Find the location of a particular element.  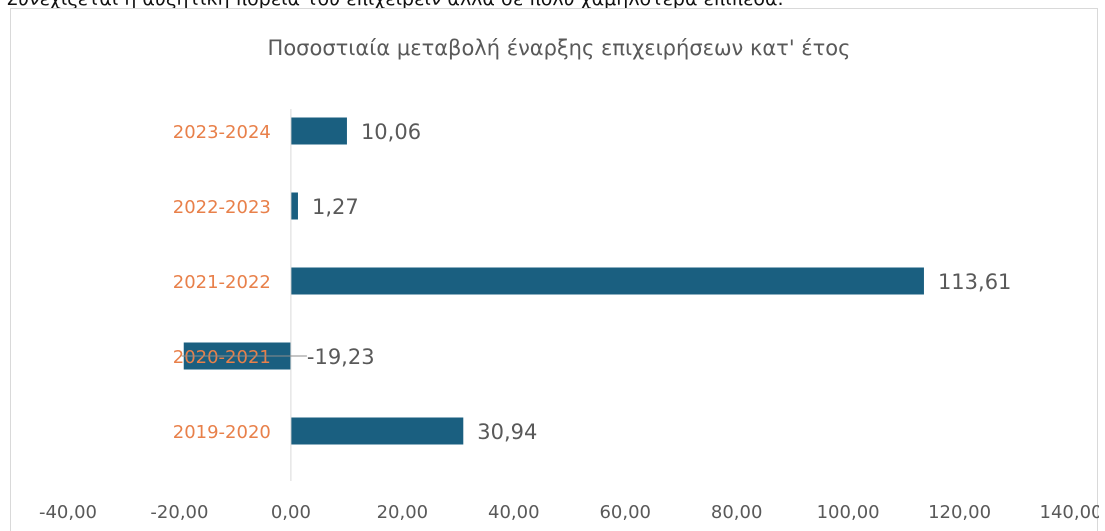

data-label: 10,06 is located at coordinates (391, 132).